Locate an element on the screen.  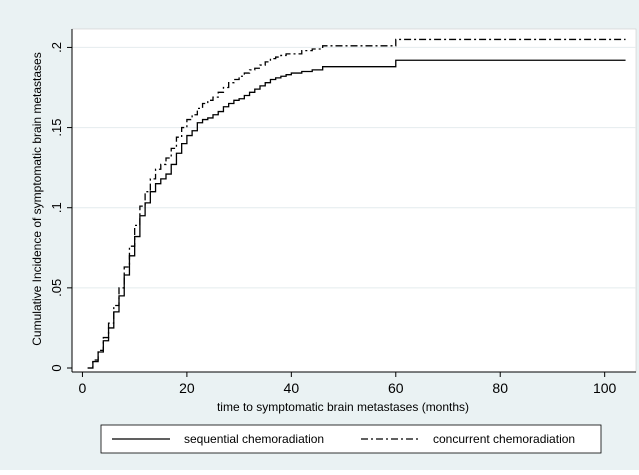
legend-box is located at coordinates (351, 439).